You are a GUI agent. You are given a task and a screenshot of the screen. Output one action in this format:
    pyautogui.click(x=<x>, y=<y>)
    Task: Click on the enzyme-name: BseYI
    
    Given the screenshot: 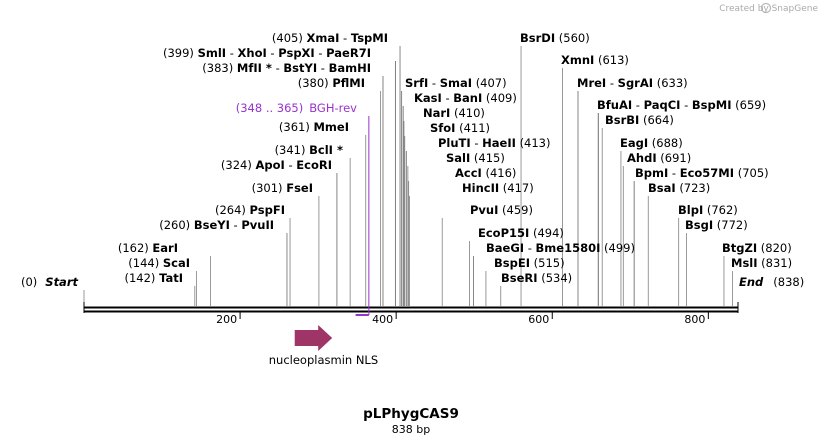 What is the action you would take?
    pyautogui.click(x=212, y=225)
    